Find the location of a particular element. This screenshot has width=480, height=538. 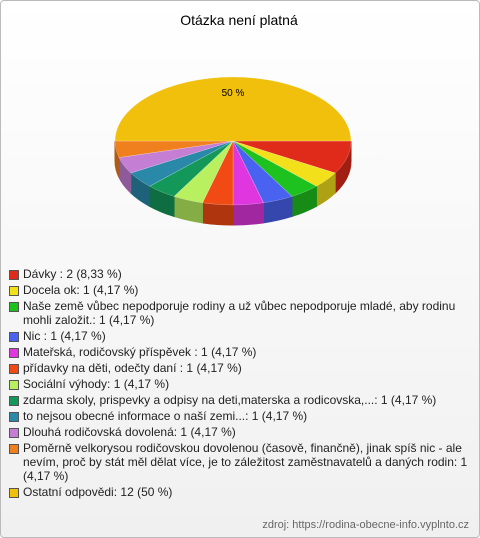

legend-label: Docela ok: 1 (4,17 %) is located at coordinates (81, 290).